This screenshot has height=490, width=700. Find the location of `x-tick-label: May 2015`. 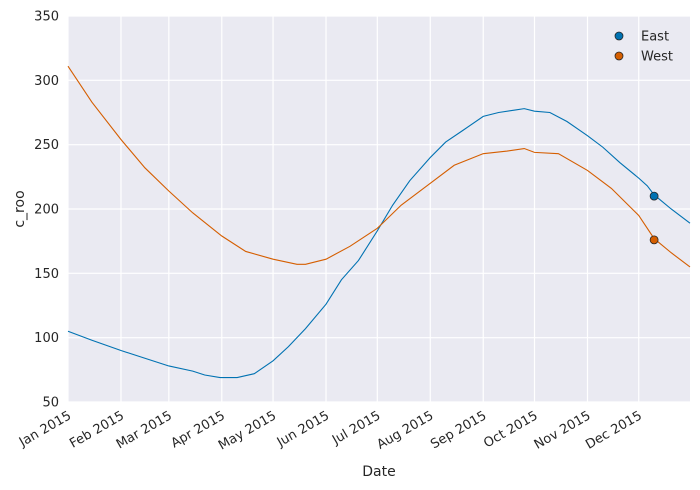

x-tick-label: May 2015 is located at coordinates (247, 430).